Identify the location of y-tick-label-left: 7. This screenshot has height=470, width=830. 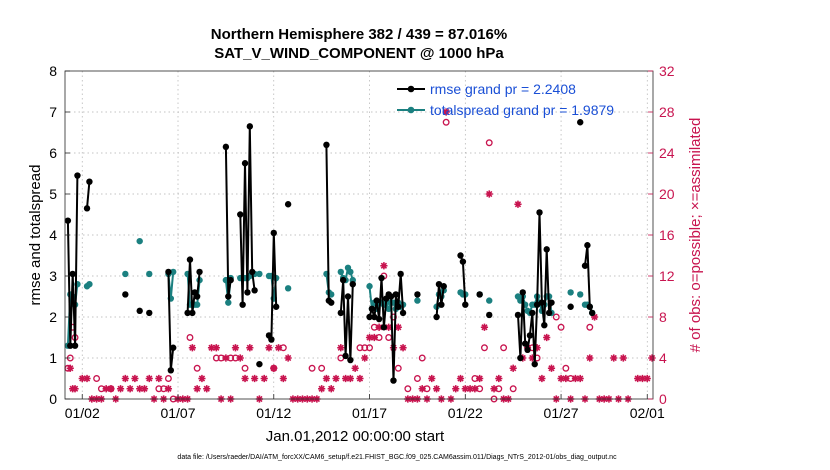
(53, 112).